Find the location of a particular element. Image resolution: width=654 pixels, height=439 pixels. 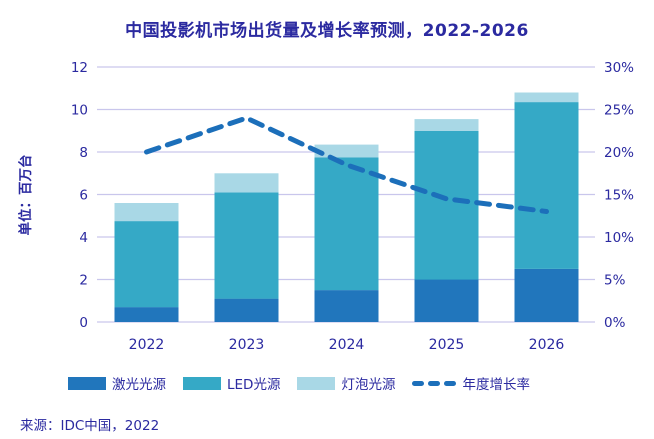

x-axis-label: 2025 is located at coordinates (447, 345).